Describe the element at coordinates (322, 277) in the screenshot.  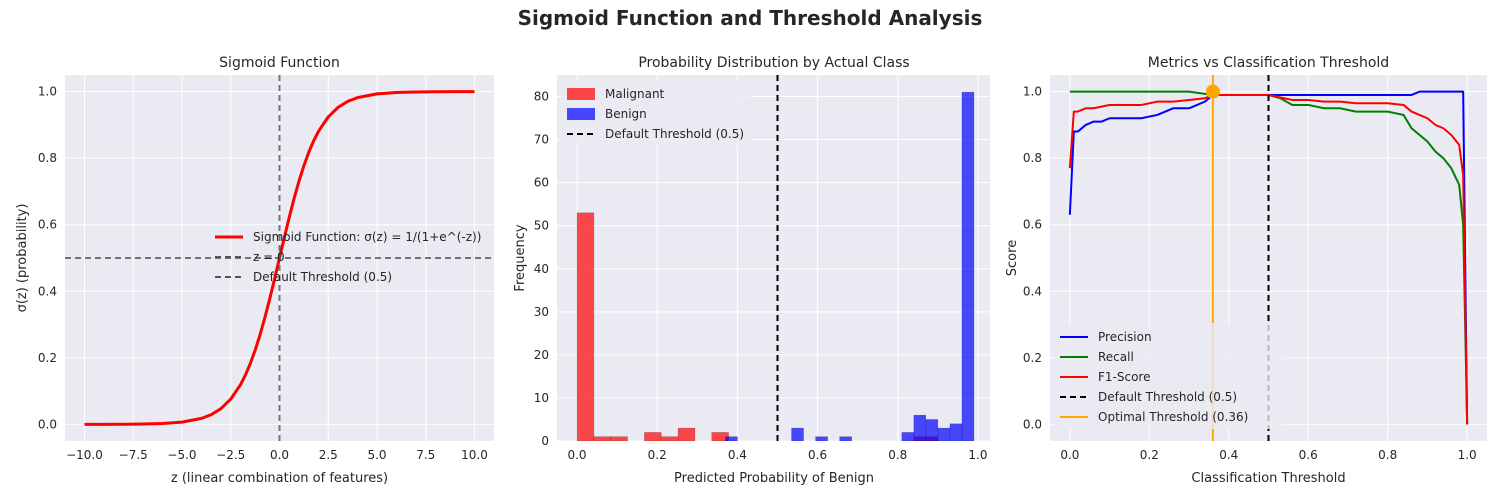
I see `sigmoid-legend-label: Default Threshold (0.5)` at that location.